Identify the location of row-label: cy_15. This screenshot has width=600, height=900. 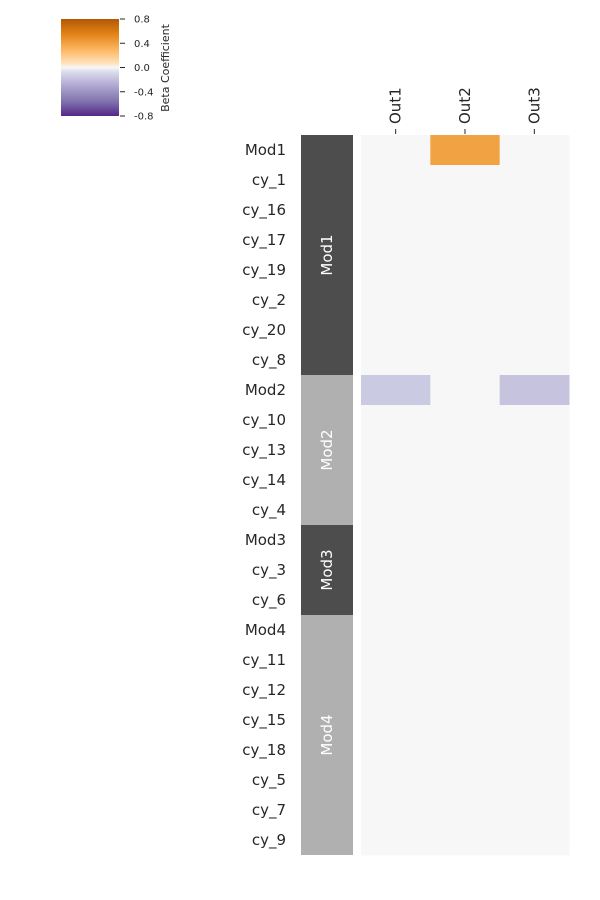
(264, 720).